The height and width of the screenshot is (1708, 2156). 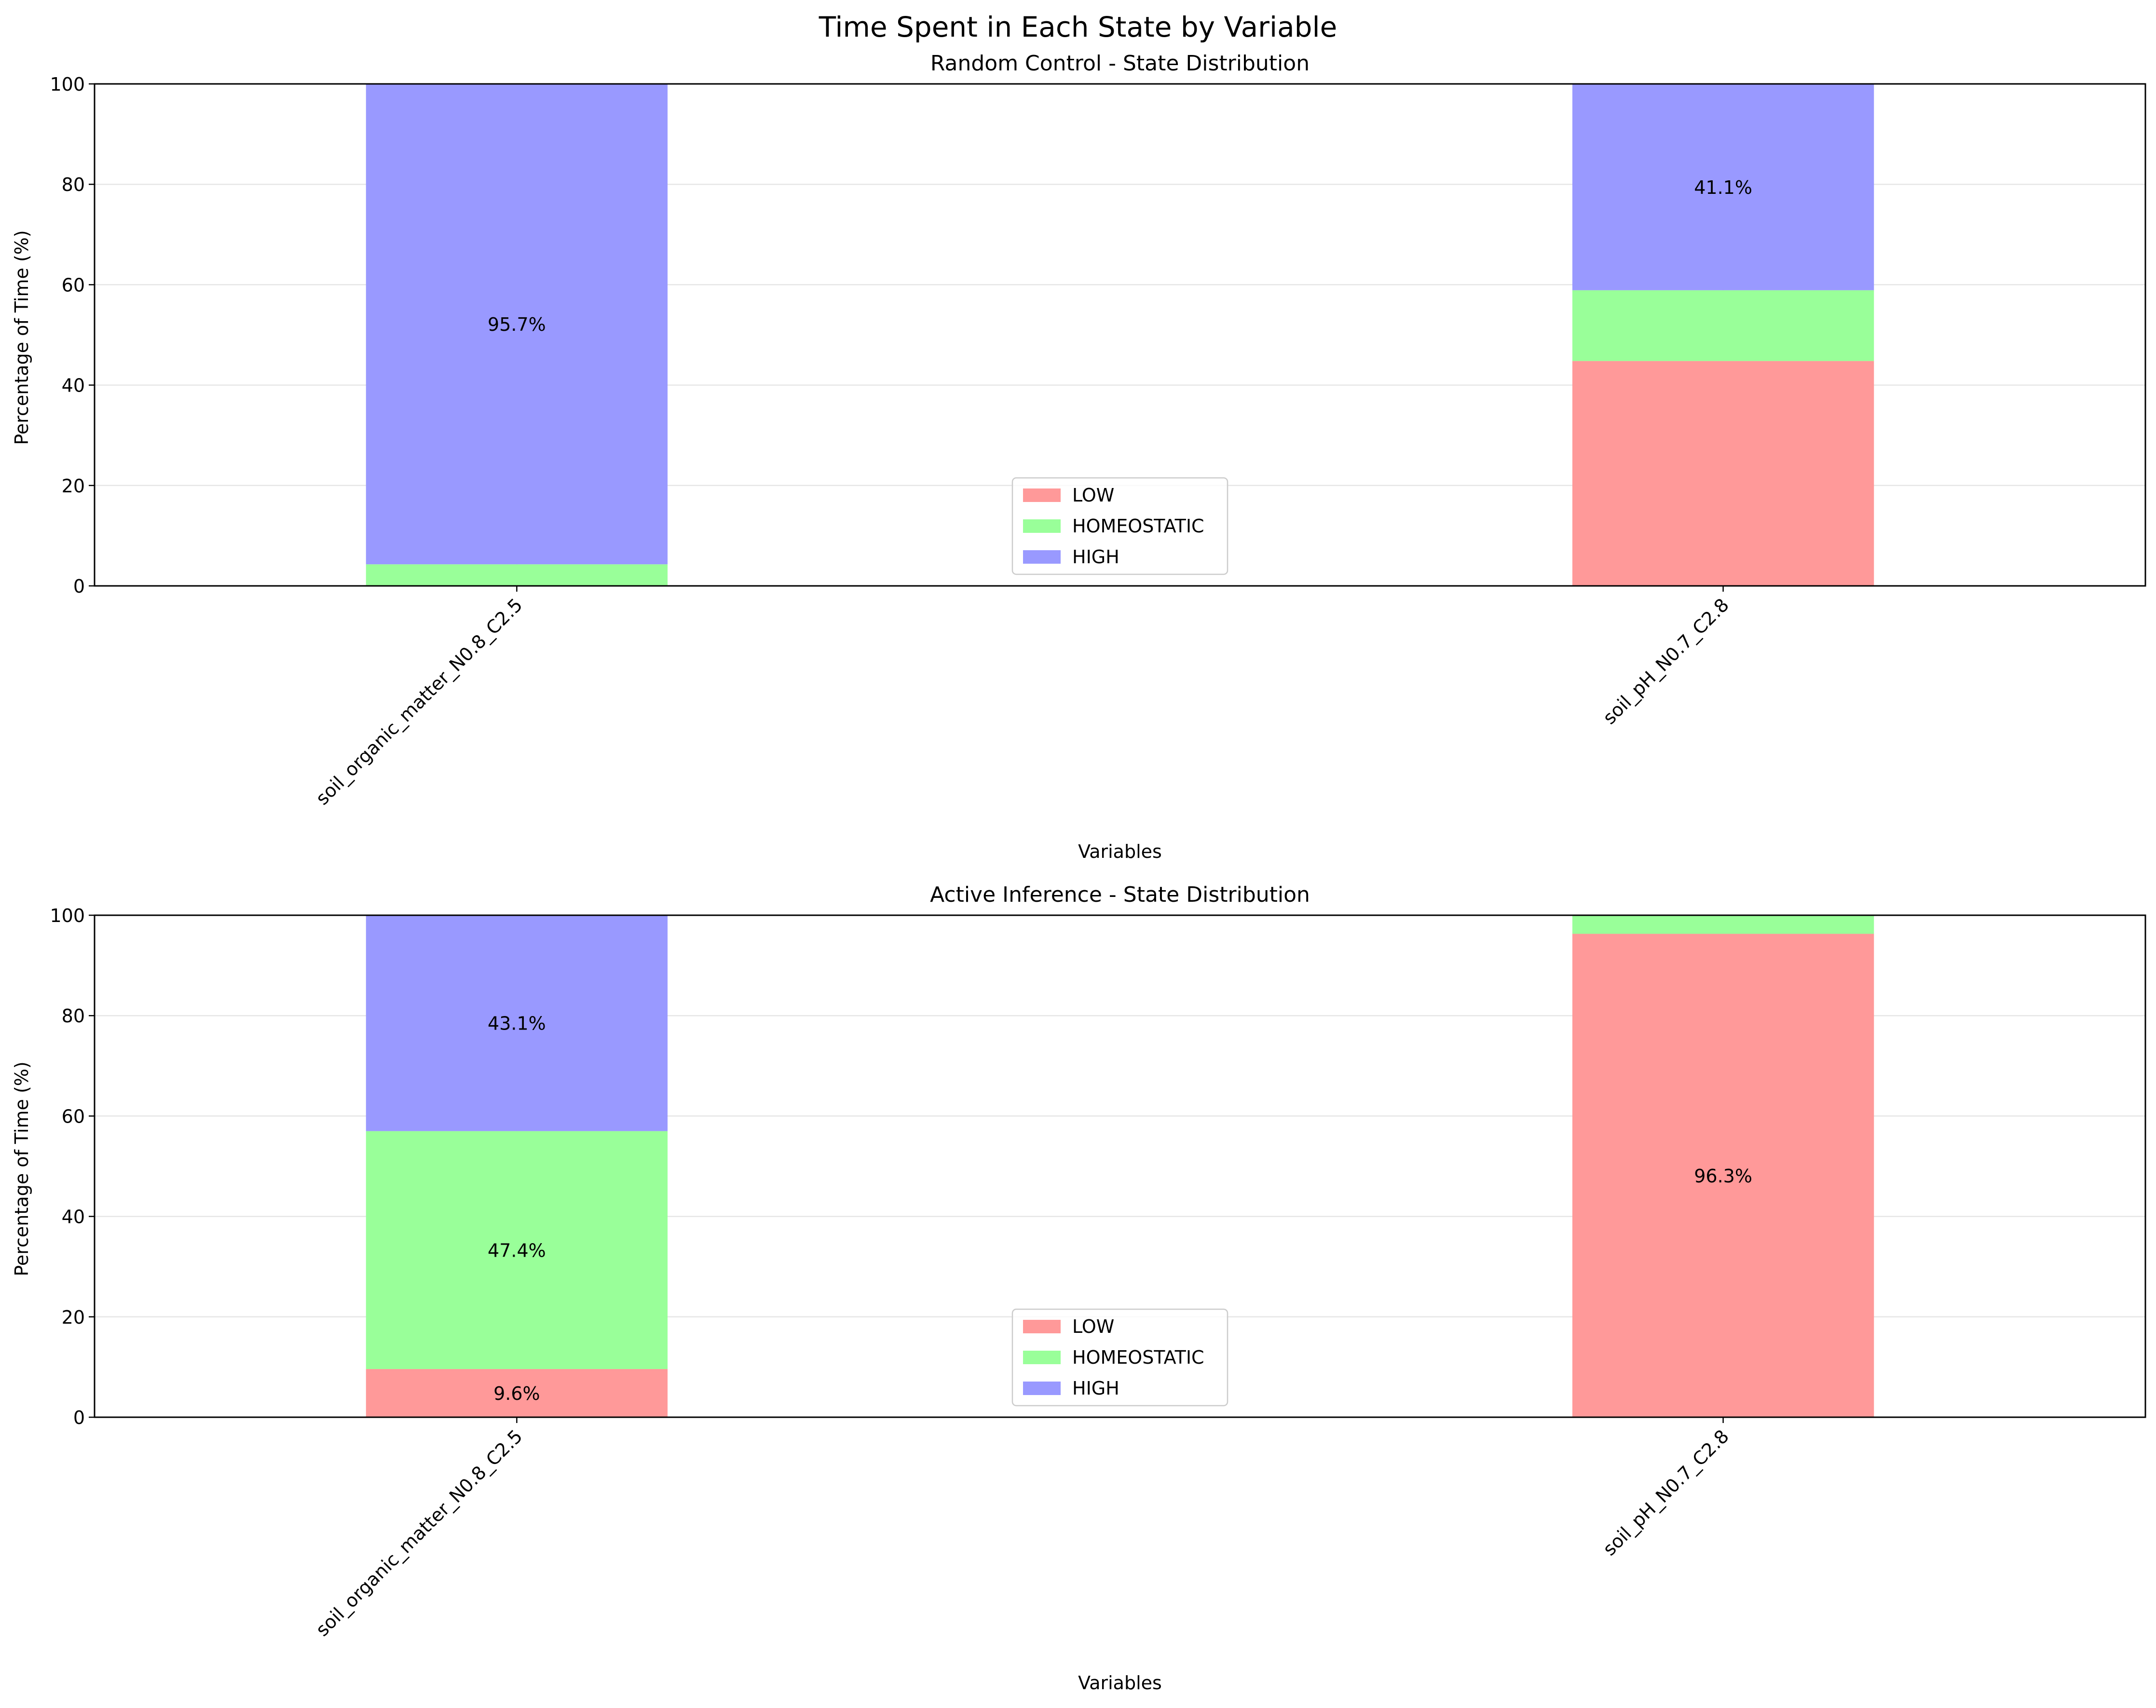 I want to click on data-label-low-soil-ph-n0-7-c2-8: 96.3%, so click(x=1723, y=1176).